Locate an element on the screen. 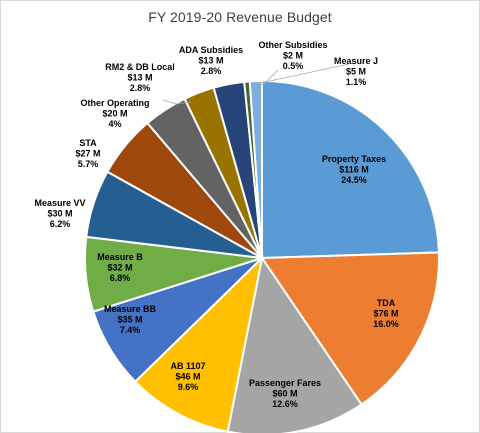 The width and height of the screenshot is (480, 433). data-label: Other Operating $20 M 4% is located at coordinates (114, 113).